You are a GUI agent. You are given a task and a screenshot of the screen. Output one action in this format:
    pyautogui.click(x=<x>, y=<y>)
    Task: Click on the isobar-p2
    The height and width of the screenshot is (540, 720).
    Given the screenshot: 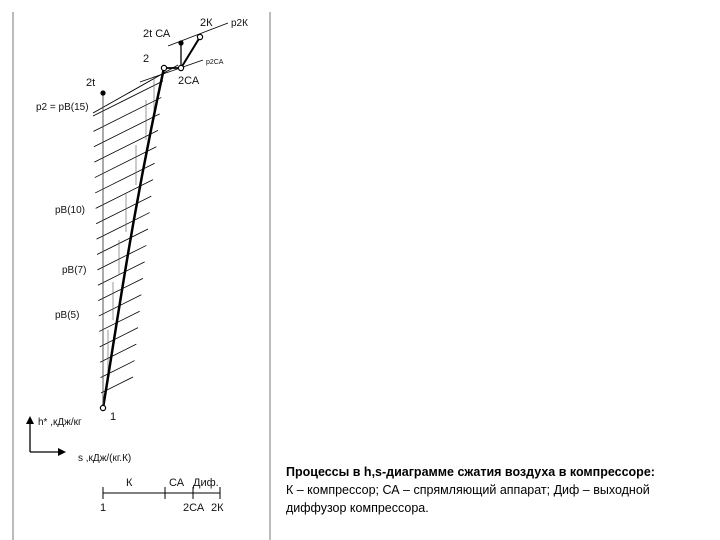 What is the action you would take?
    pyautogui.click(x=135, y=89)
    